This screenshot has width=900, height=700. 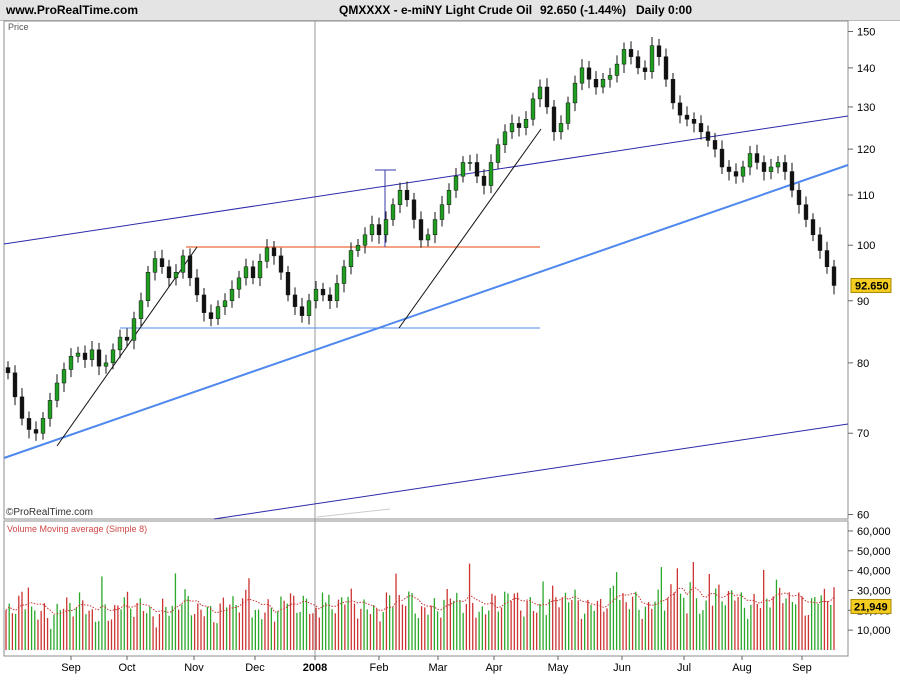 I want to click on volume-tick-label: 50,000, so click(x=874, y=552).